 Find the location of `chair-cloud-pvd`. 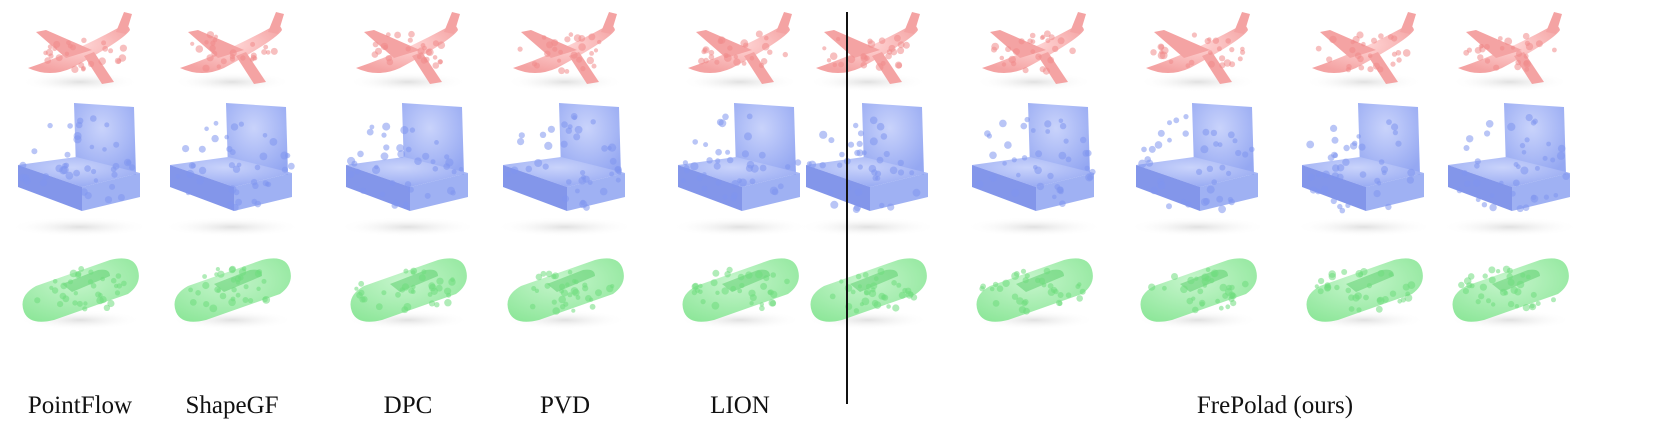

chair-cloud-pvd is located at coordinates (565, 170).